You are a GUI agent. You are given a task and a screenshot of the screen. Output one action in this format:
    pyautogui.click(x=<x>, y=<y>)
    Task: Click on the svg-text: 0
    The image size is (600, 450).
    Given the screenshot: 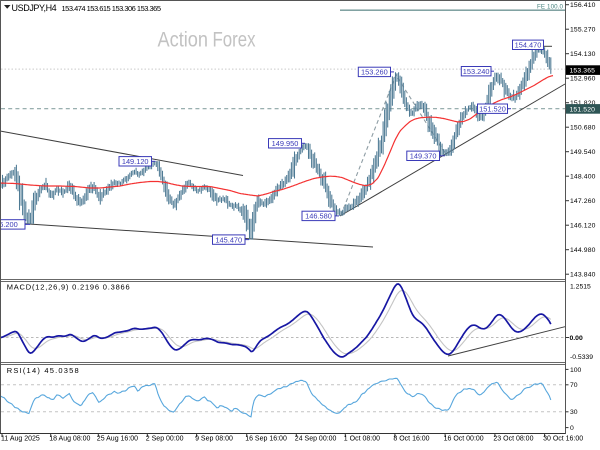 What is the action you would take?
    pyautogui.click(x=572, y=428)
    